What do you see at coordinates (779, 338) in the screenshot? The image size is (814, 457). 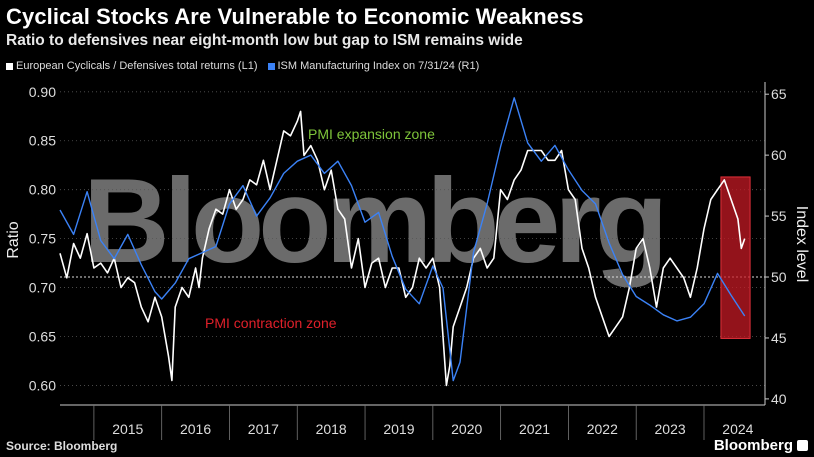 I see `right-tick-label: 45` at bounding box center [779, 338].